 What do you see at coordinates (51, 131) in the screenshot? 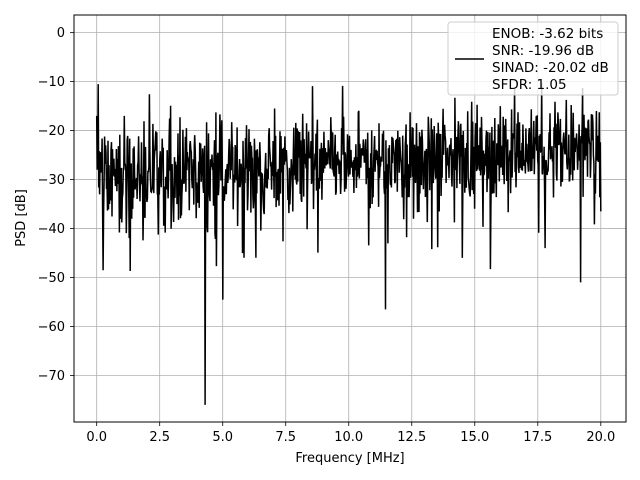
I see `y-tick-label: −20` at bounding box center [51, 131].